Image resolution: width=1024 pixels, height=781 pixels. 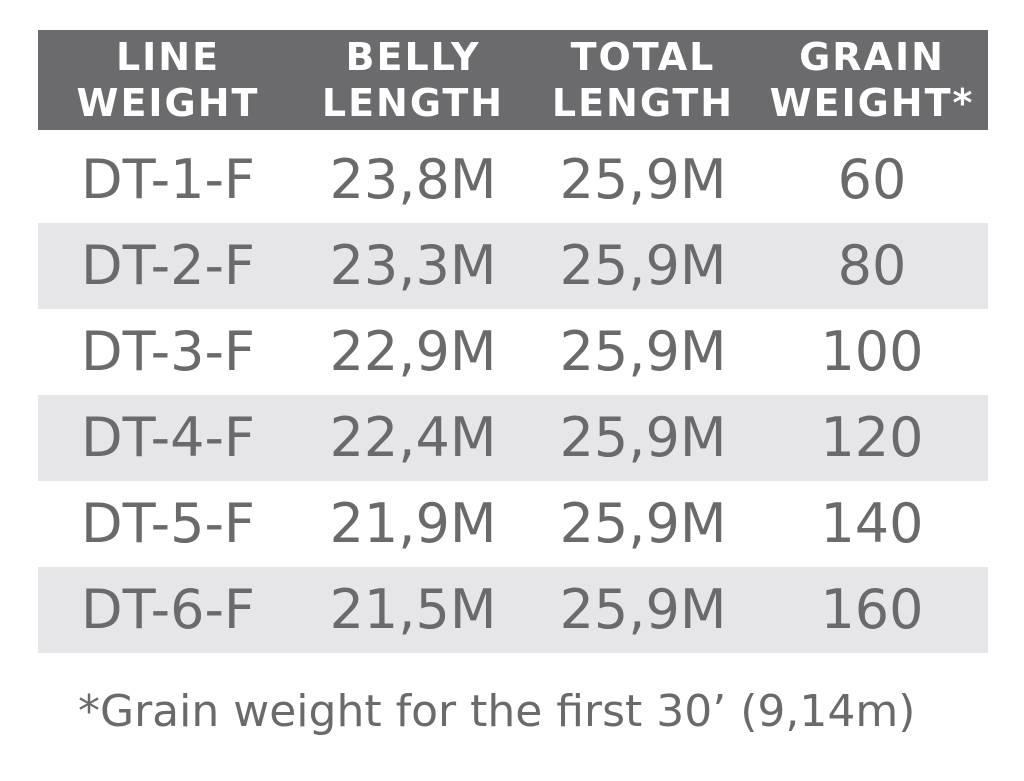 What do you see at coordinates (168, 609) in the screenshot?
I see `table-cell: DT-6-F` at bounding box center [168, 609].